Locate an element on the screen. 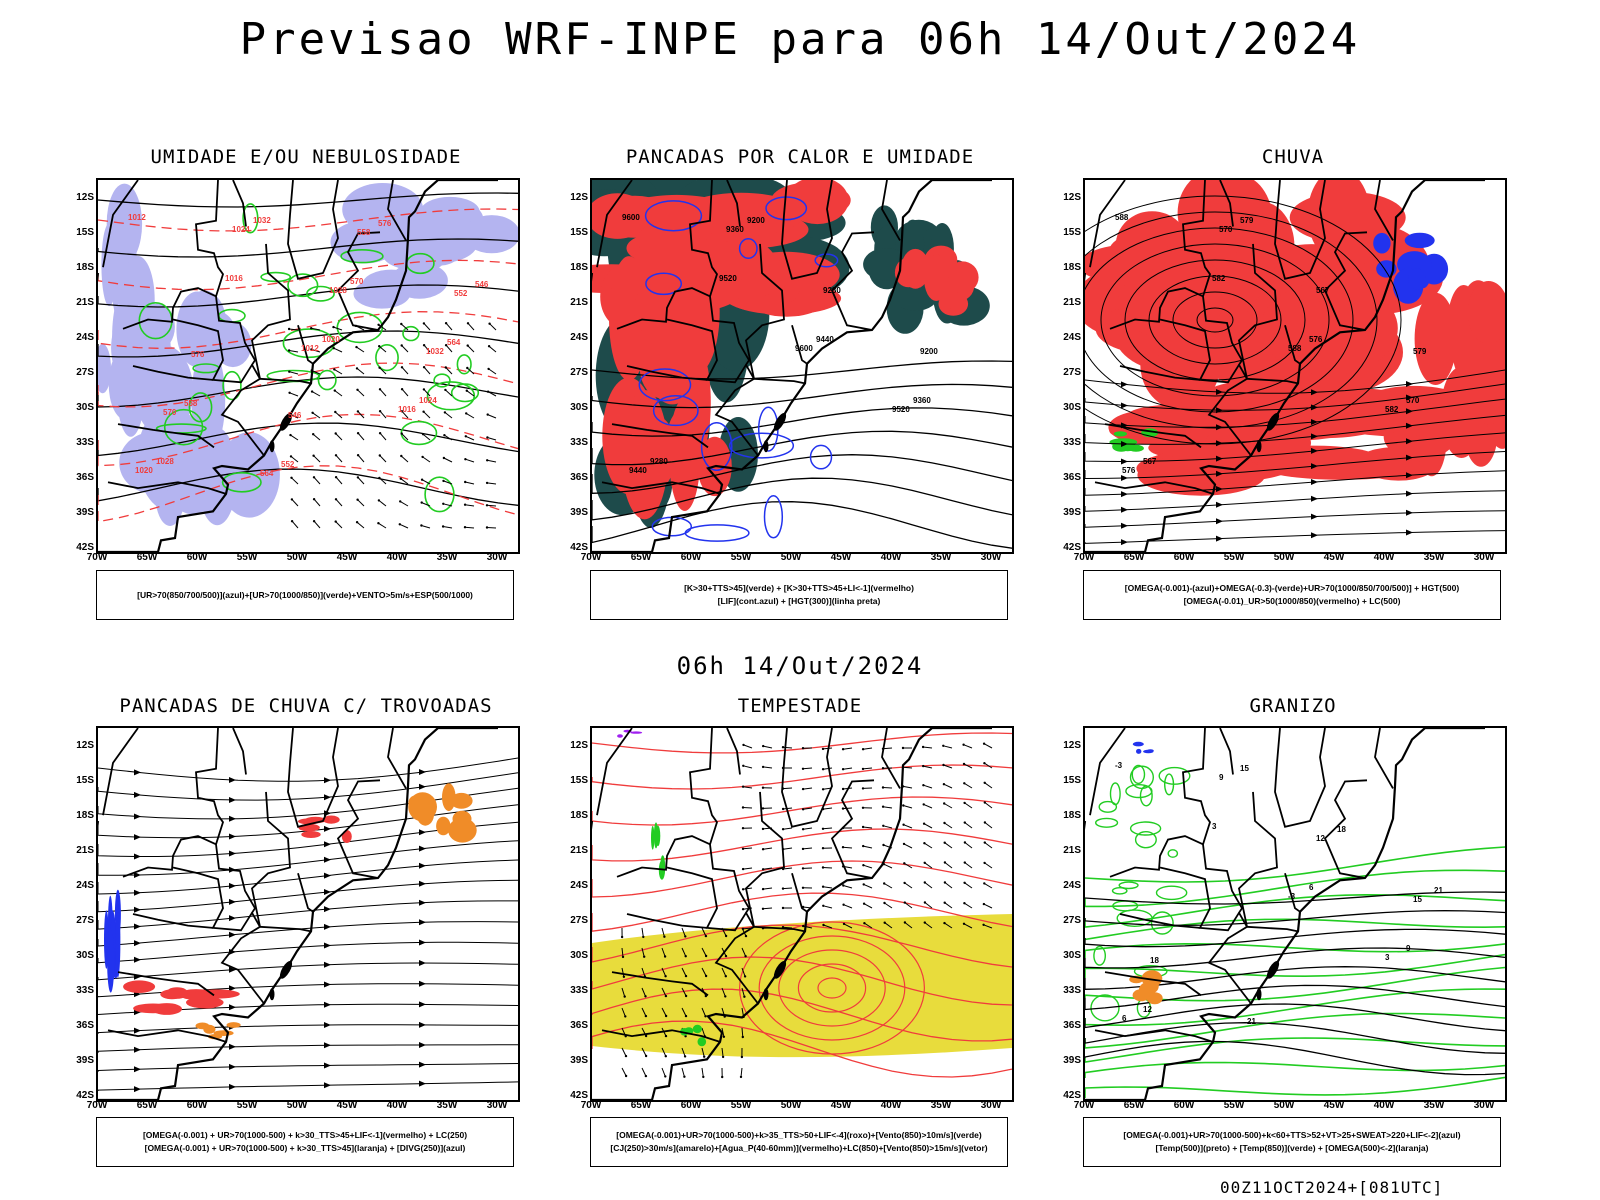 The height and width of the screenshot is (1200, 1600). red-cells is located at coordinates (181, 997).